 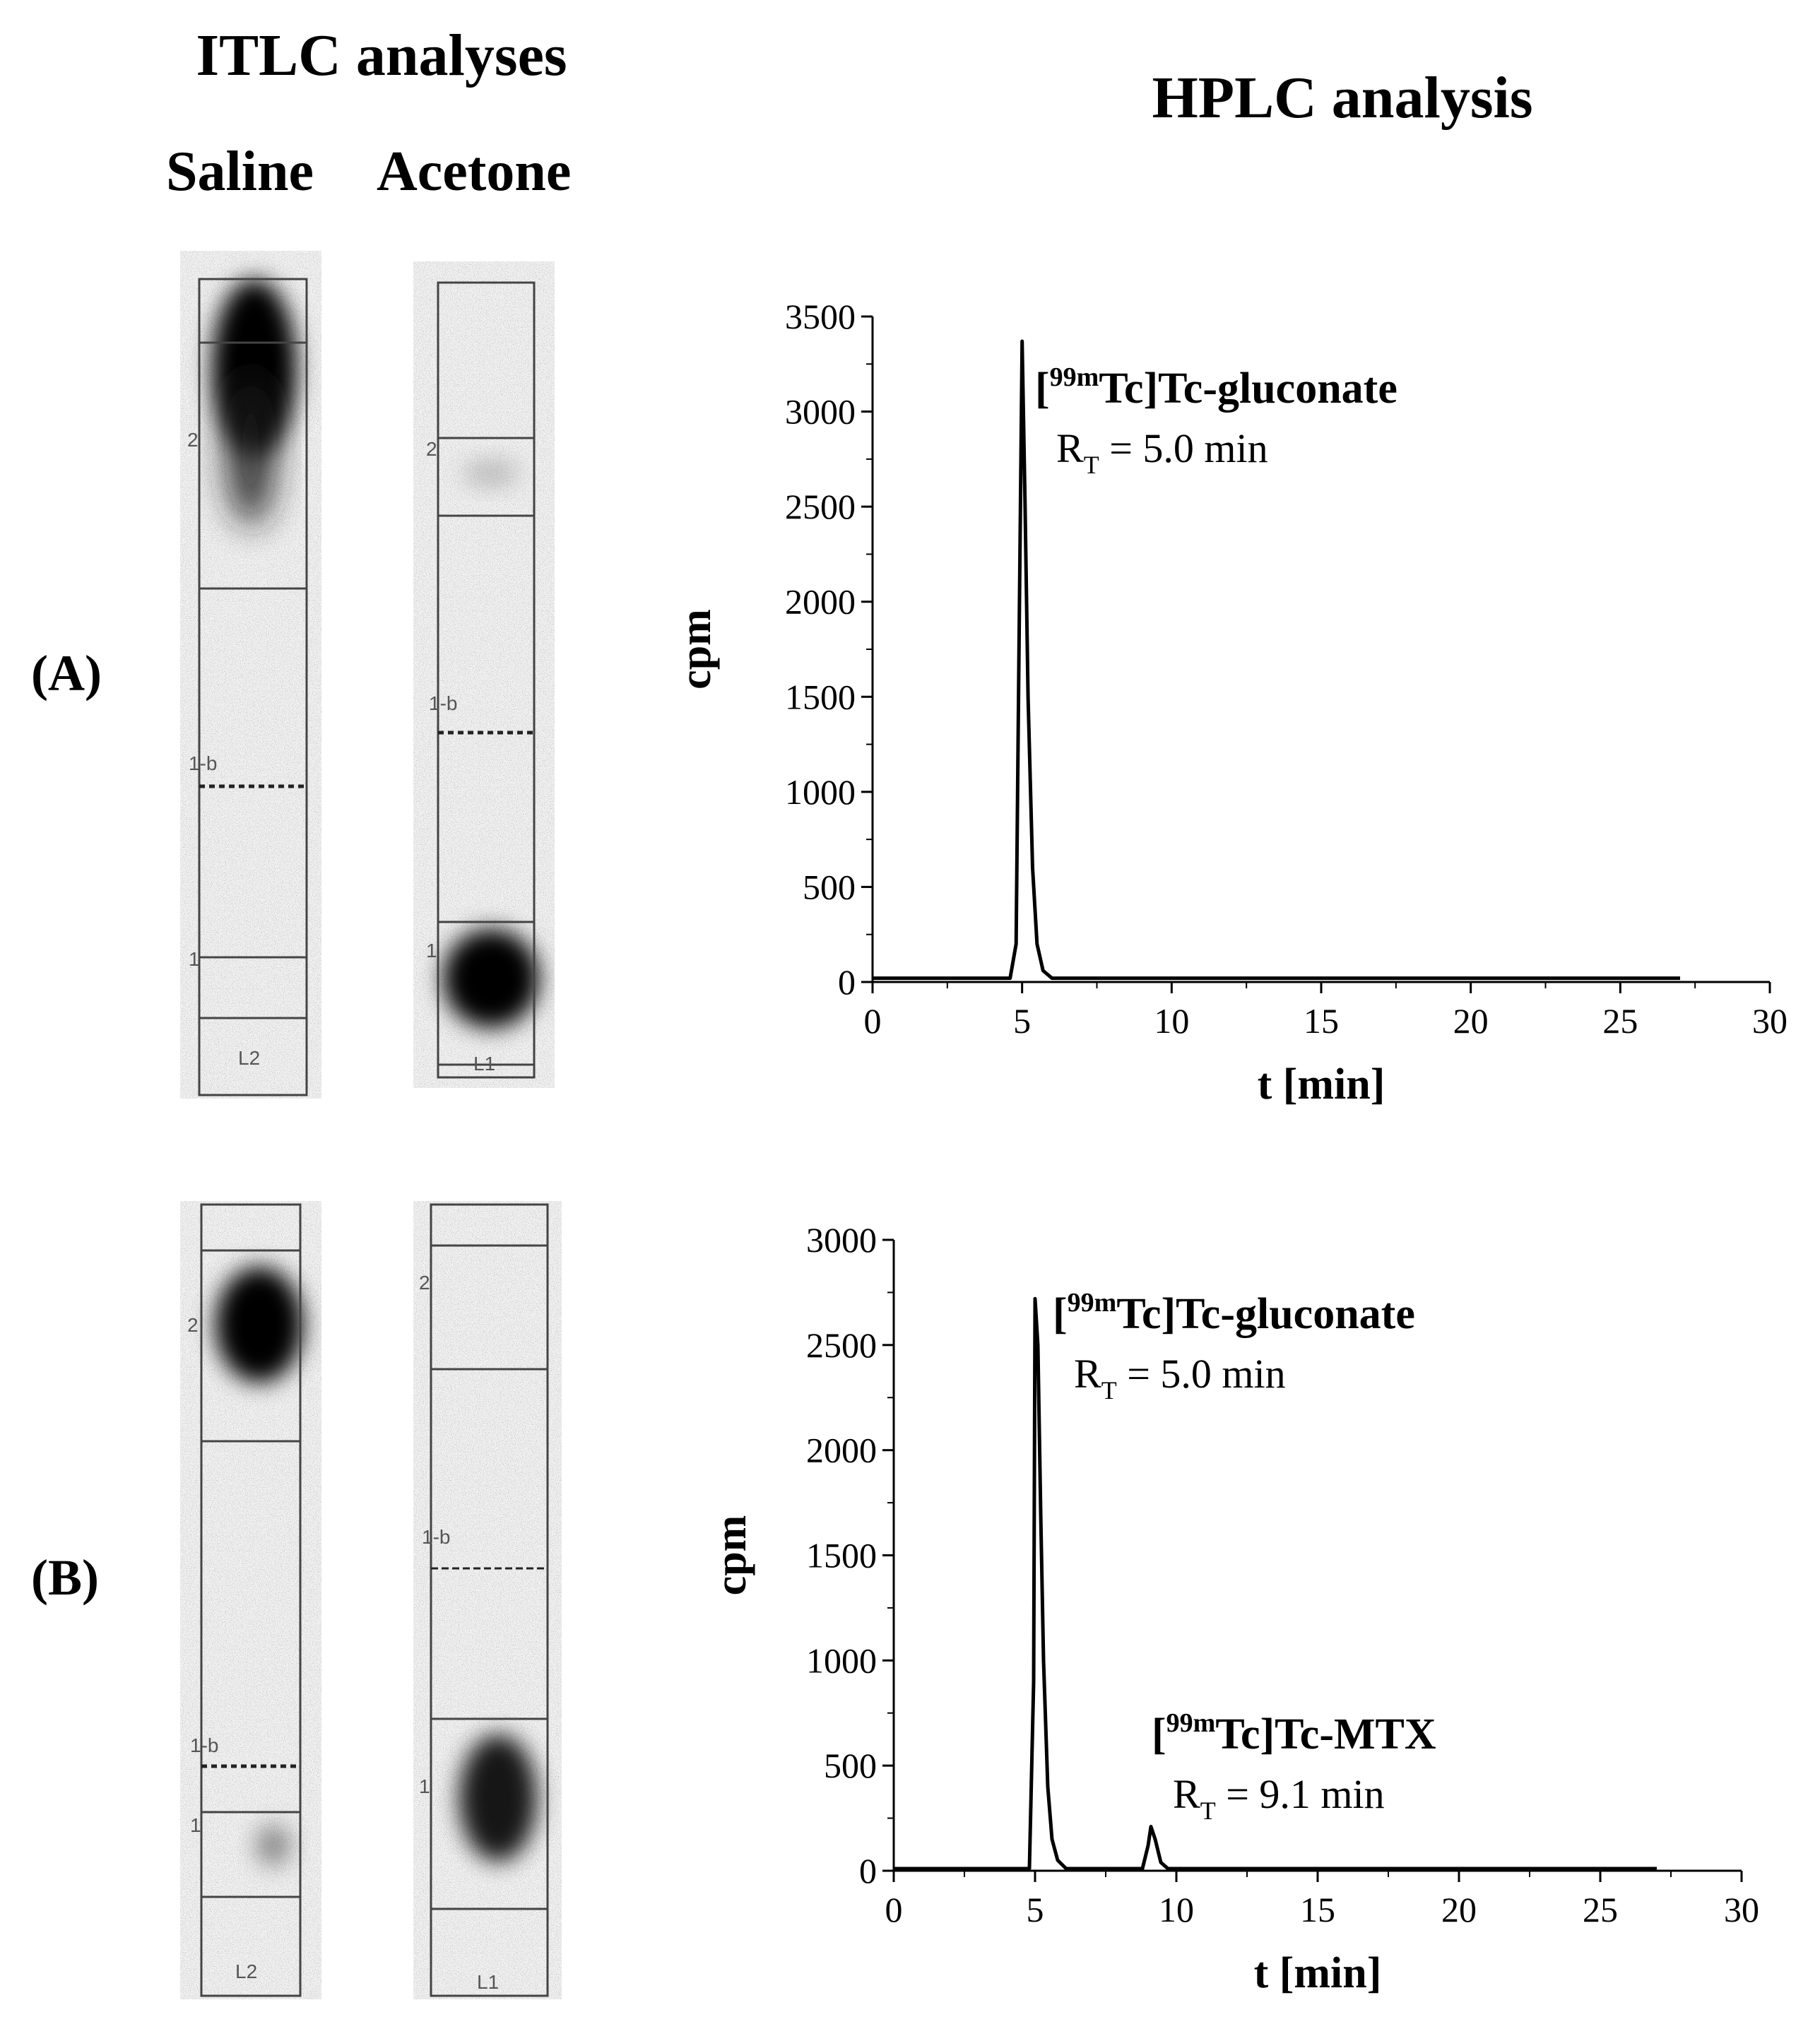 What do you see at coordinates (251, 675) in the screenshot?
I see `itlc-strip-a-saline: 2 1-b 1 L2` at bounding box center [251, 675].